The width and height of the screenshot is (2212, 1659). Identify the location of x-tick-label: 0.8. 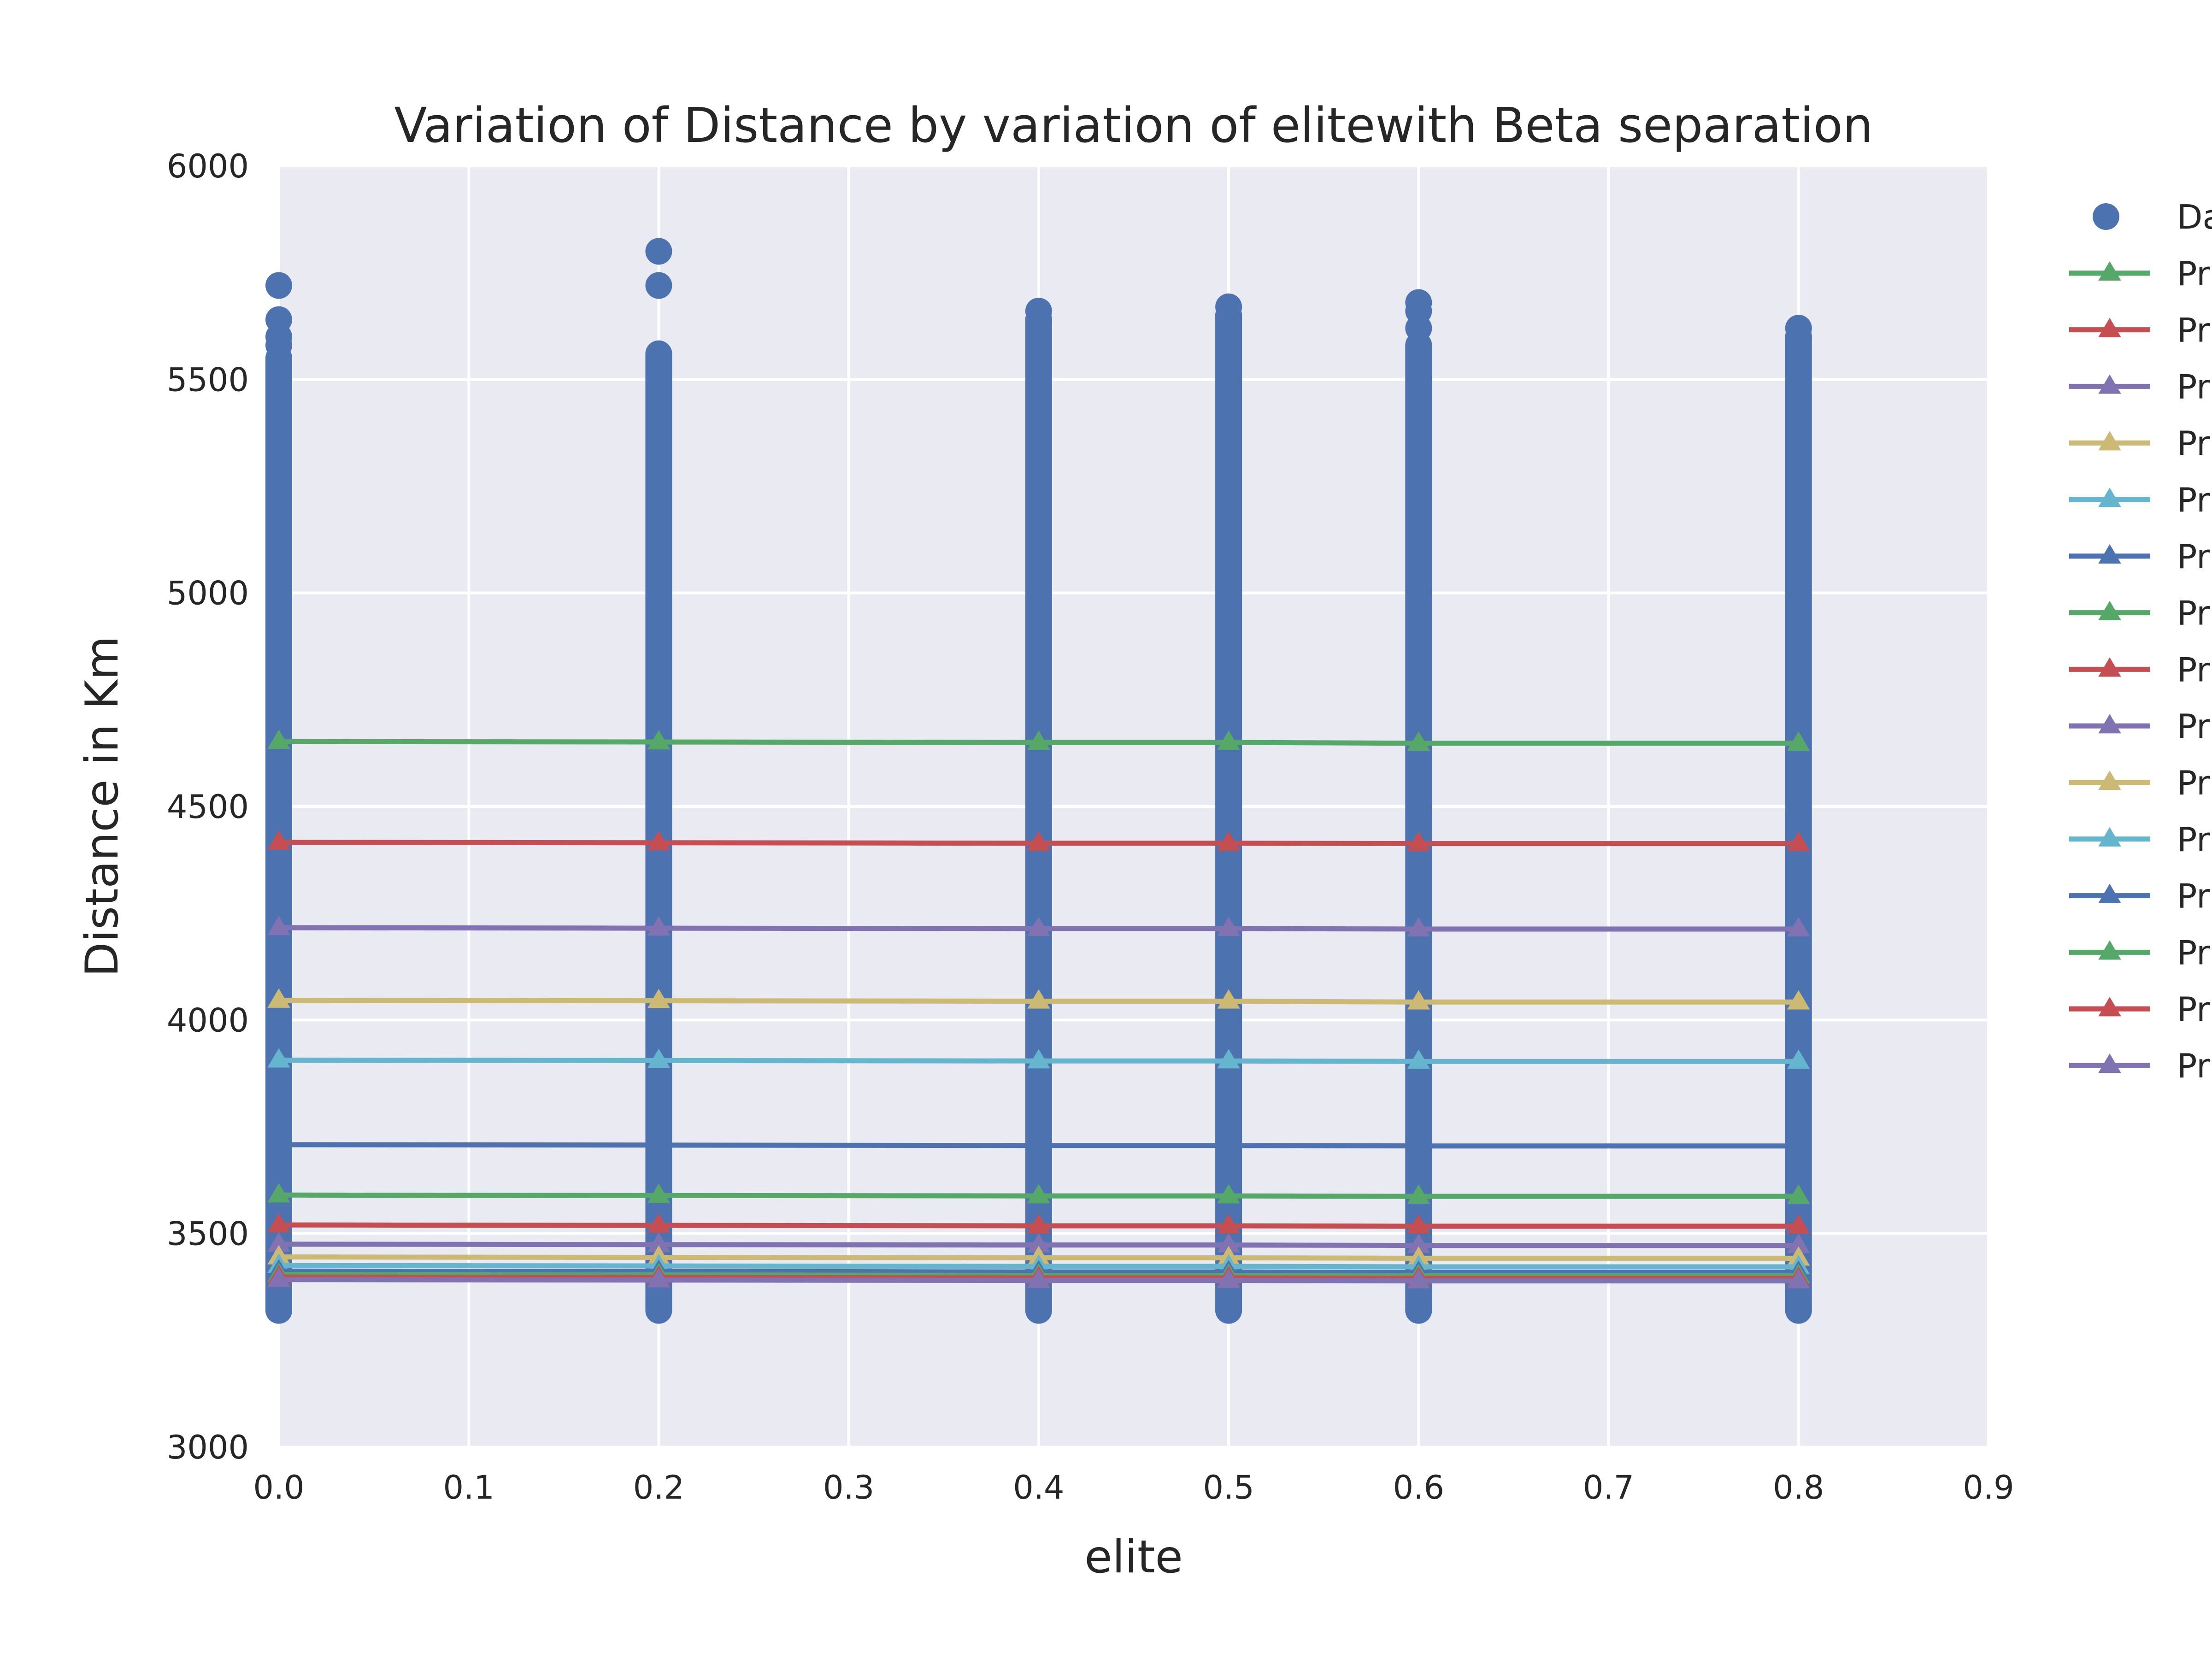
(1798, 1487).